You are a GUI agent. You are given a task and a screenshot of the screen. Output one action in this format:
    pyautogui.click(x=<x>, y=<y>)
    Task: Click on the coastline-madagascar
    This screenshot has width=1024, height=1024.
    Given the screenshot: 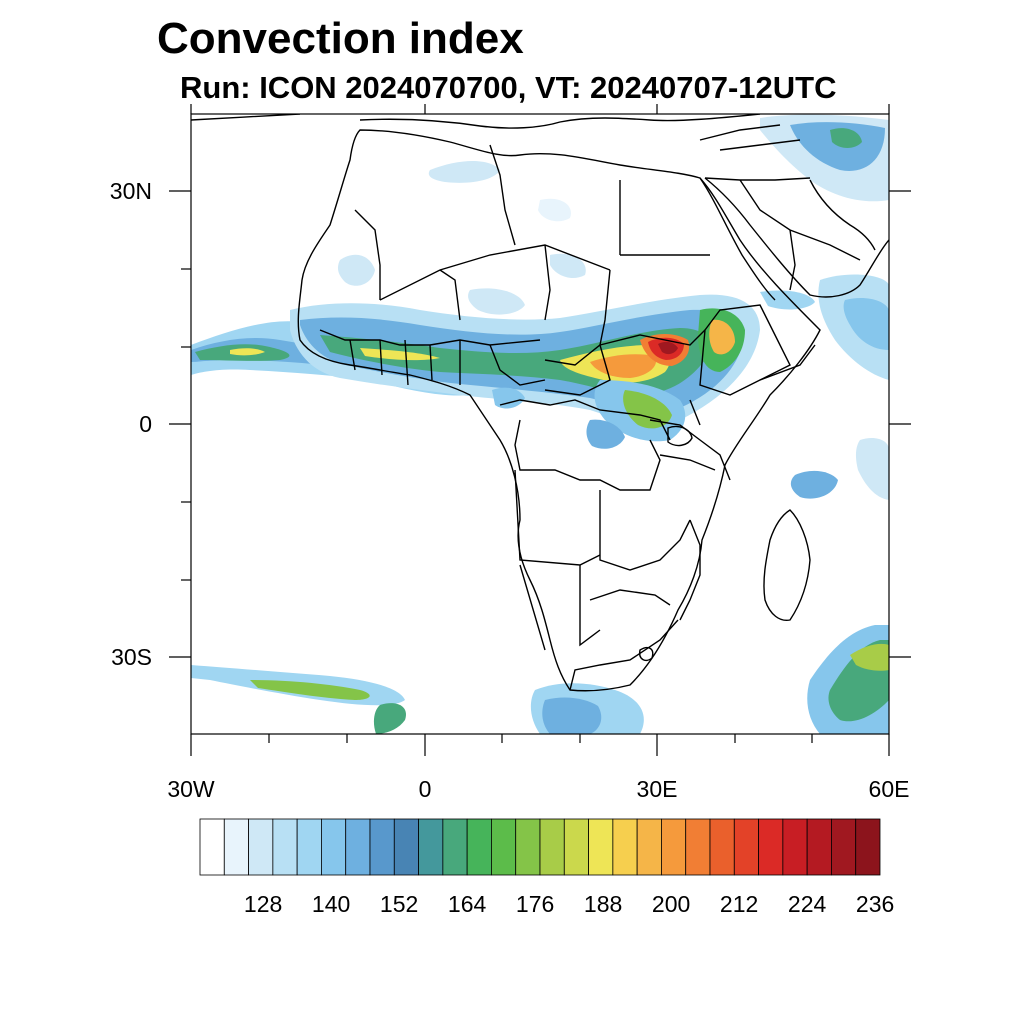 What is the action you would take?
    pyautogui.click(x=787, y=565)
    